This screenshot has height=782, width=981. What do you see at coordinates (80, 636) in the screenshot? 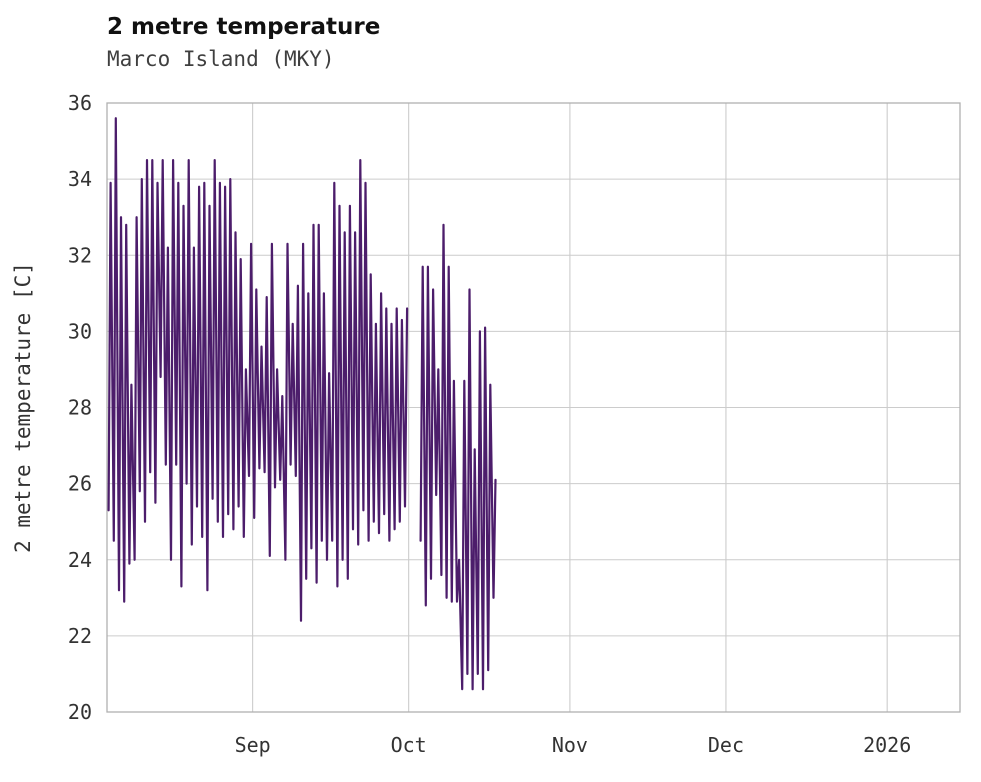
I see `y-tick-label: 22` at bounding box center [80, 636].